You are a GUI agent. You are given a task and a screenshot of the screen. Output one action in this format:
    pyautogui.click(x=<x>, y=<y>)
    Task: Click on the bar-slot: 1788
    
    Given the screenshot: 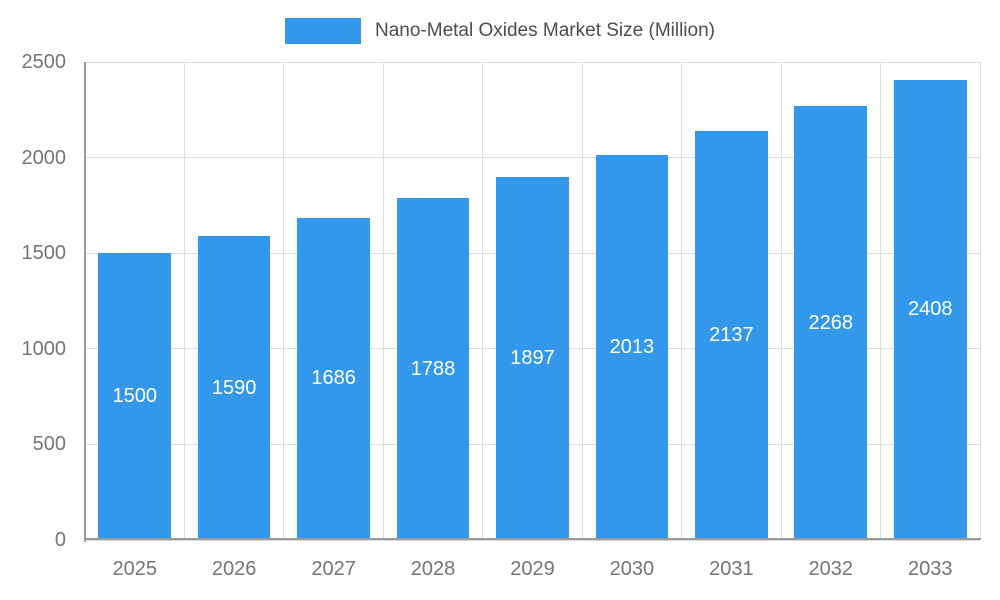 What is the action you would take?
    pyautogui.click(x=432, y=301)
    